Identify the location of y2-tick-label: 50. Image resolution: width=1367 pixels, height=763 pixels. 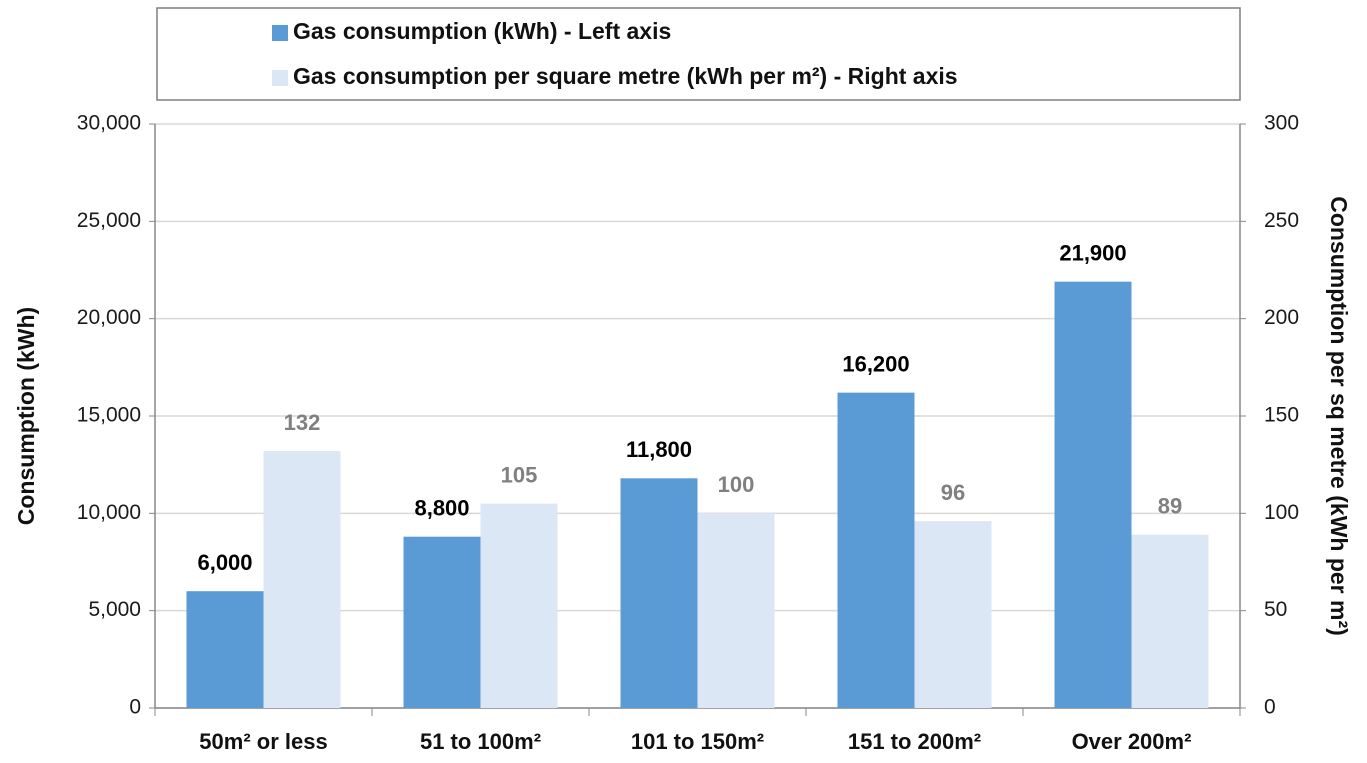
(1275, 609).